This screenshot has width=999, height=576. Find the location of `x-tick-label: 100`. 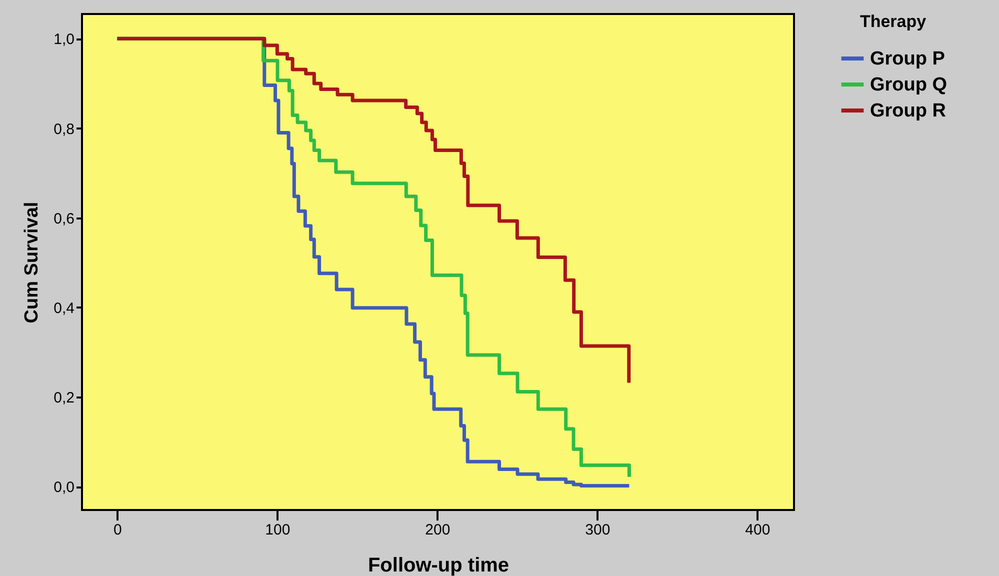

x-tick-label: 100 is located at coordinates (277, 530).